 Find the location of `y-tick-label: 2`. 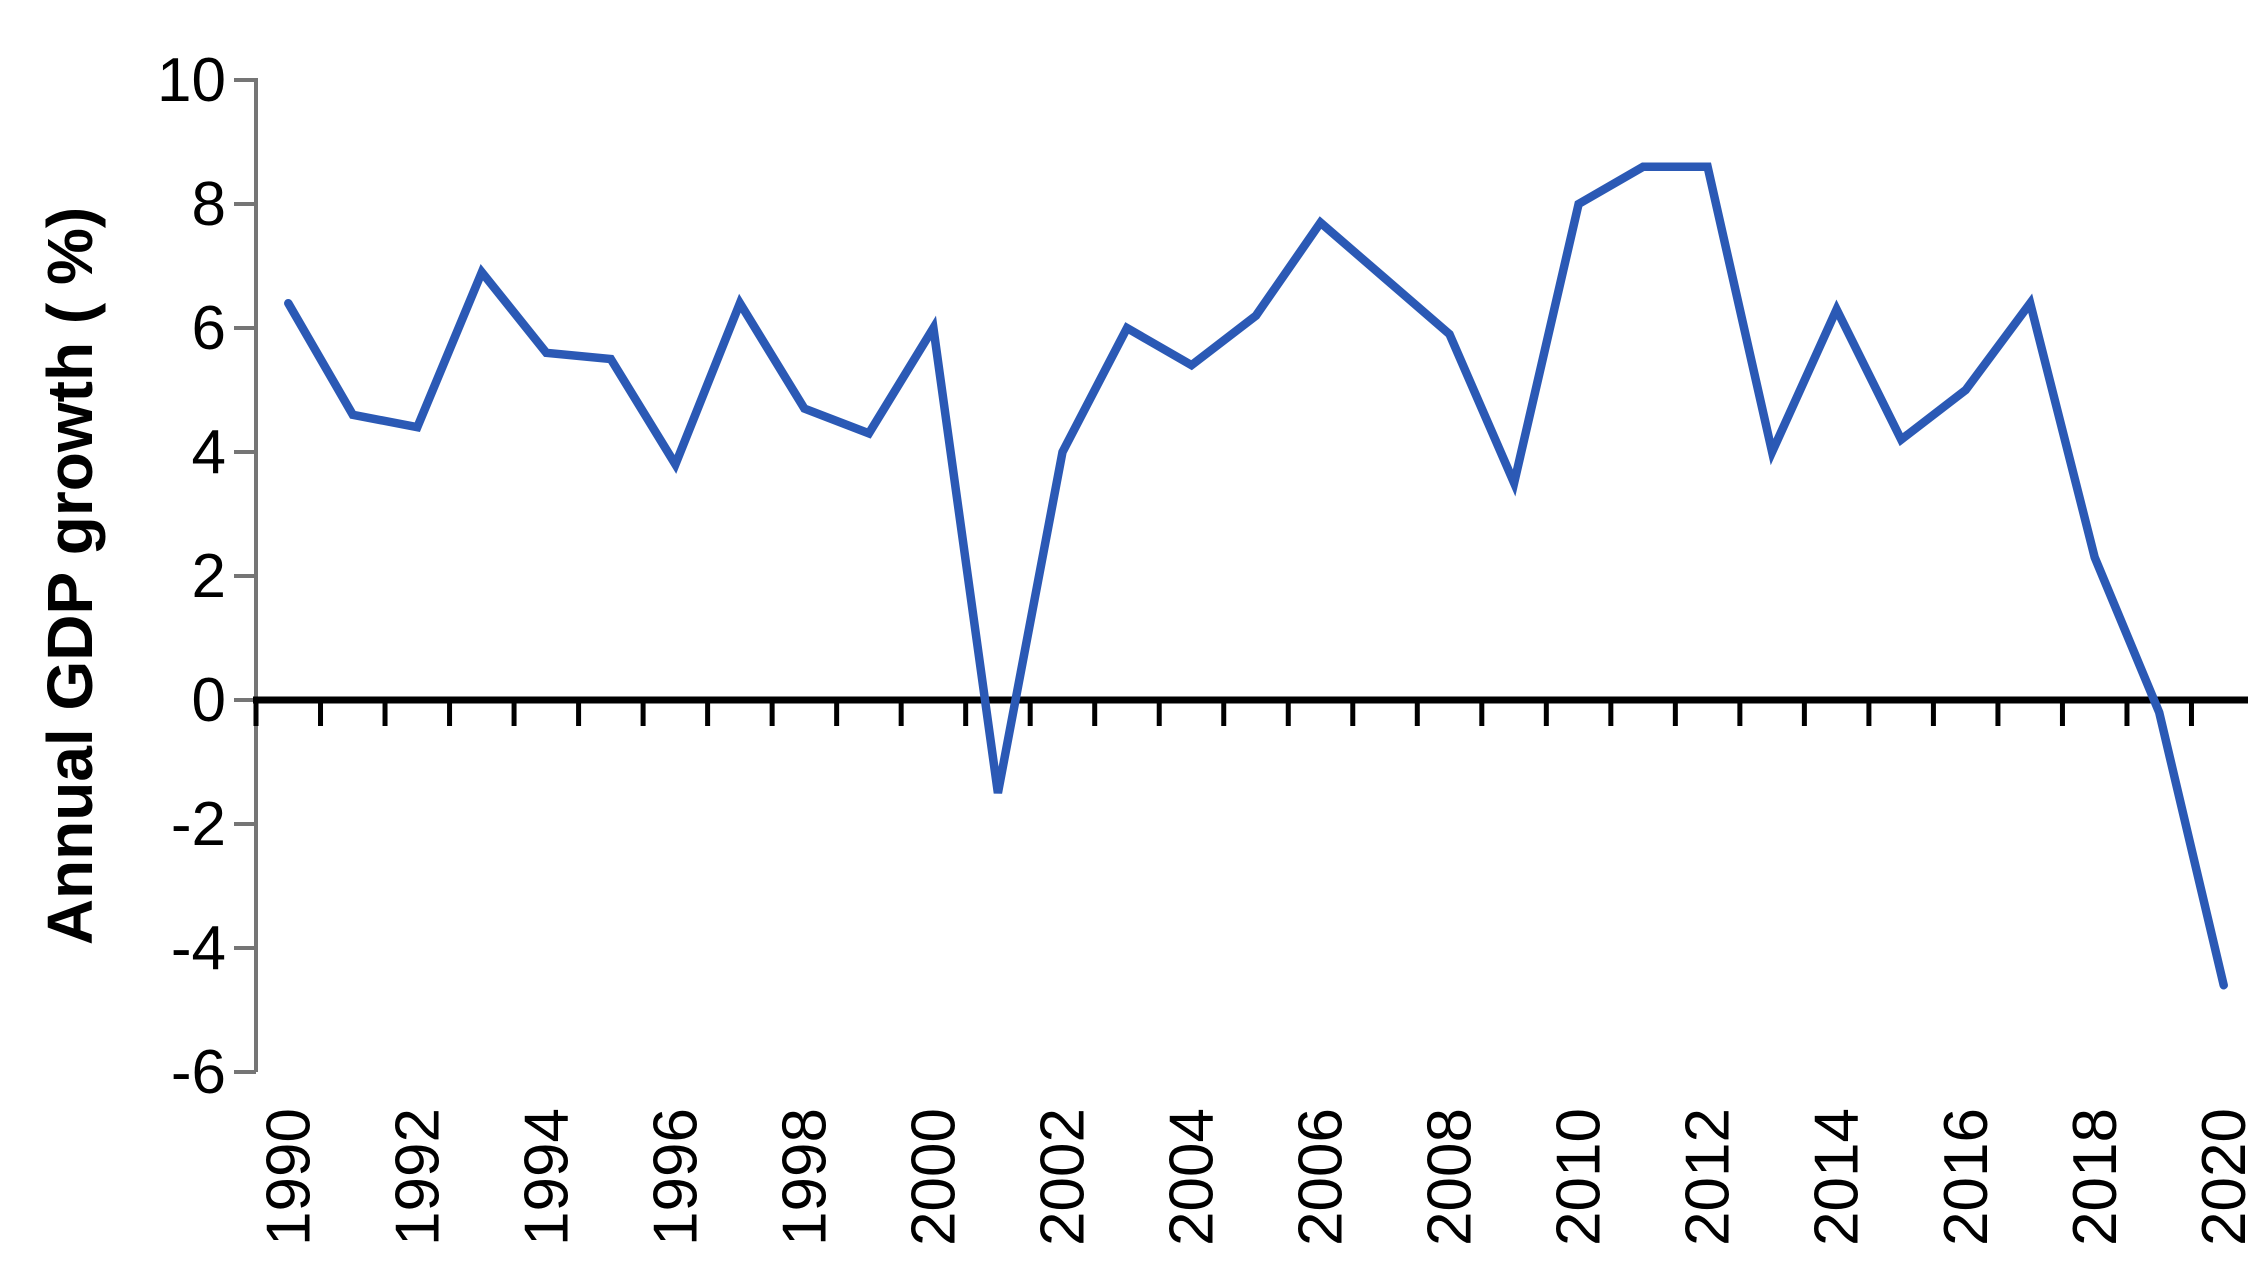

y-tick-label: 2 is located at coordinates (209, 576).